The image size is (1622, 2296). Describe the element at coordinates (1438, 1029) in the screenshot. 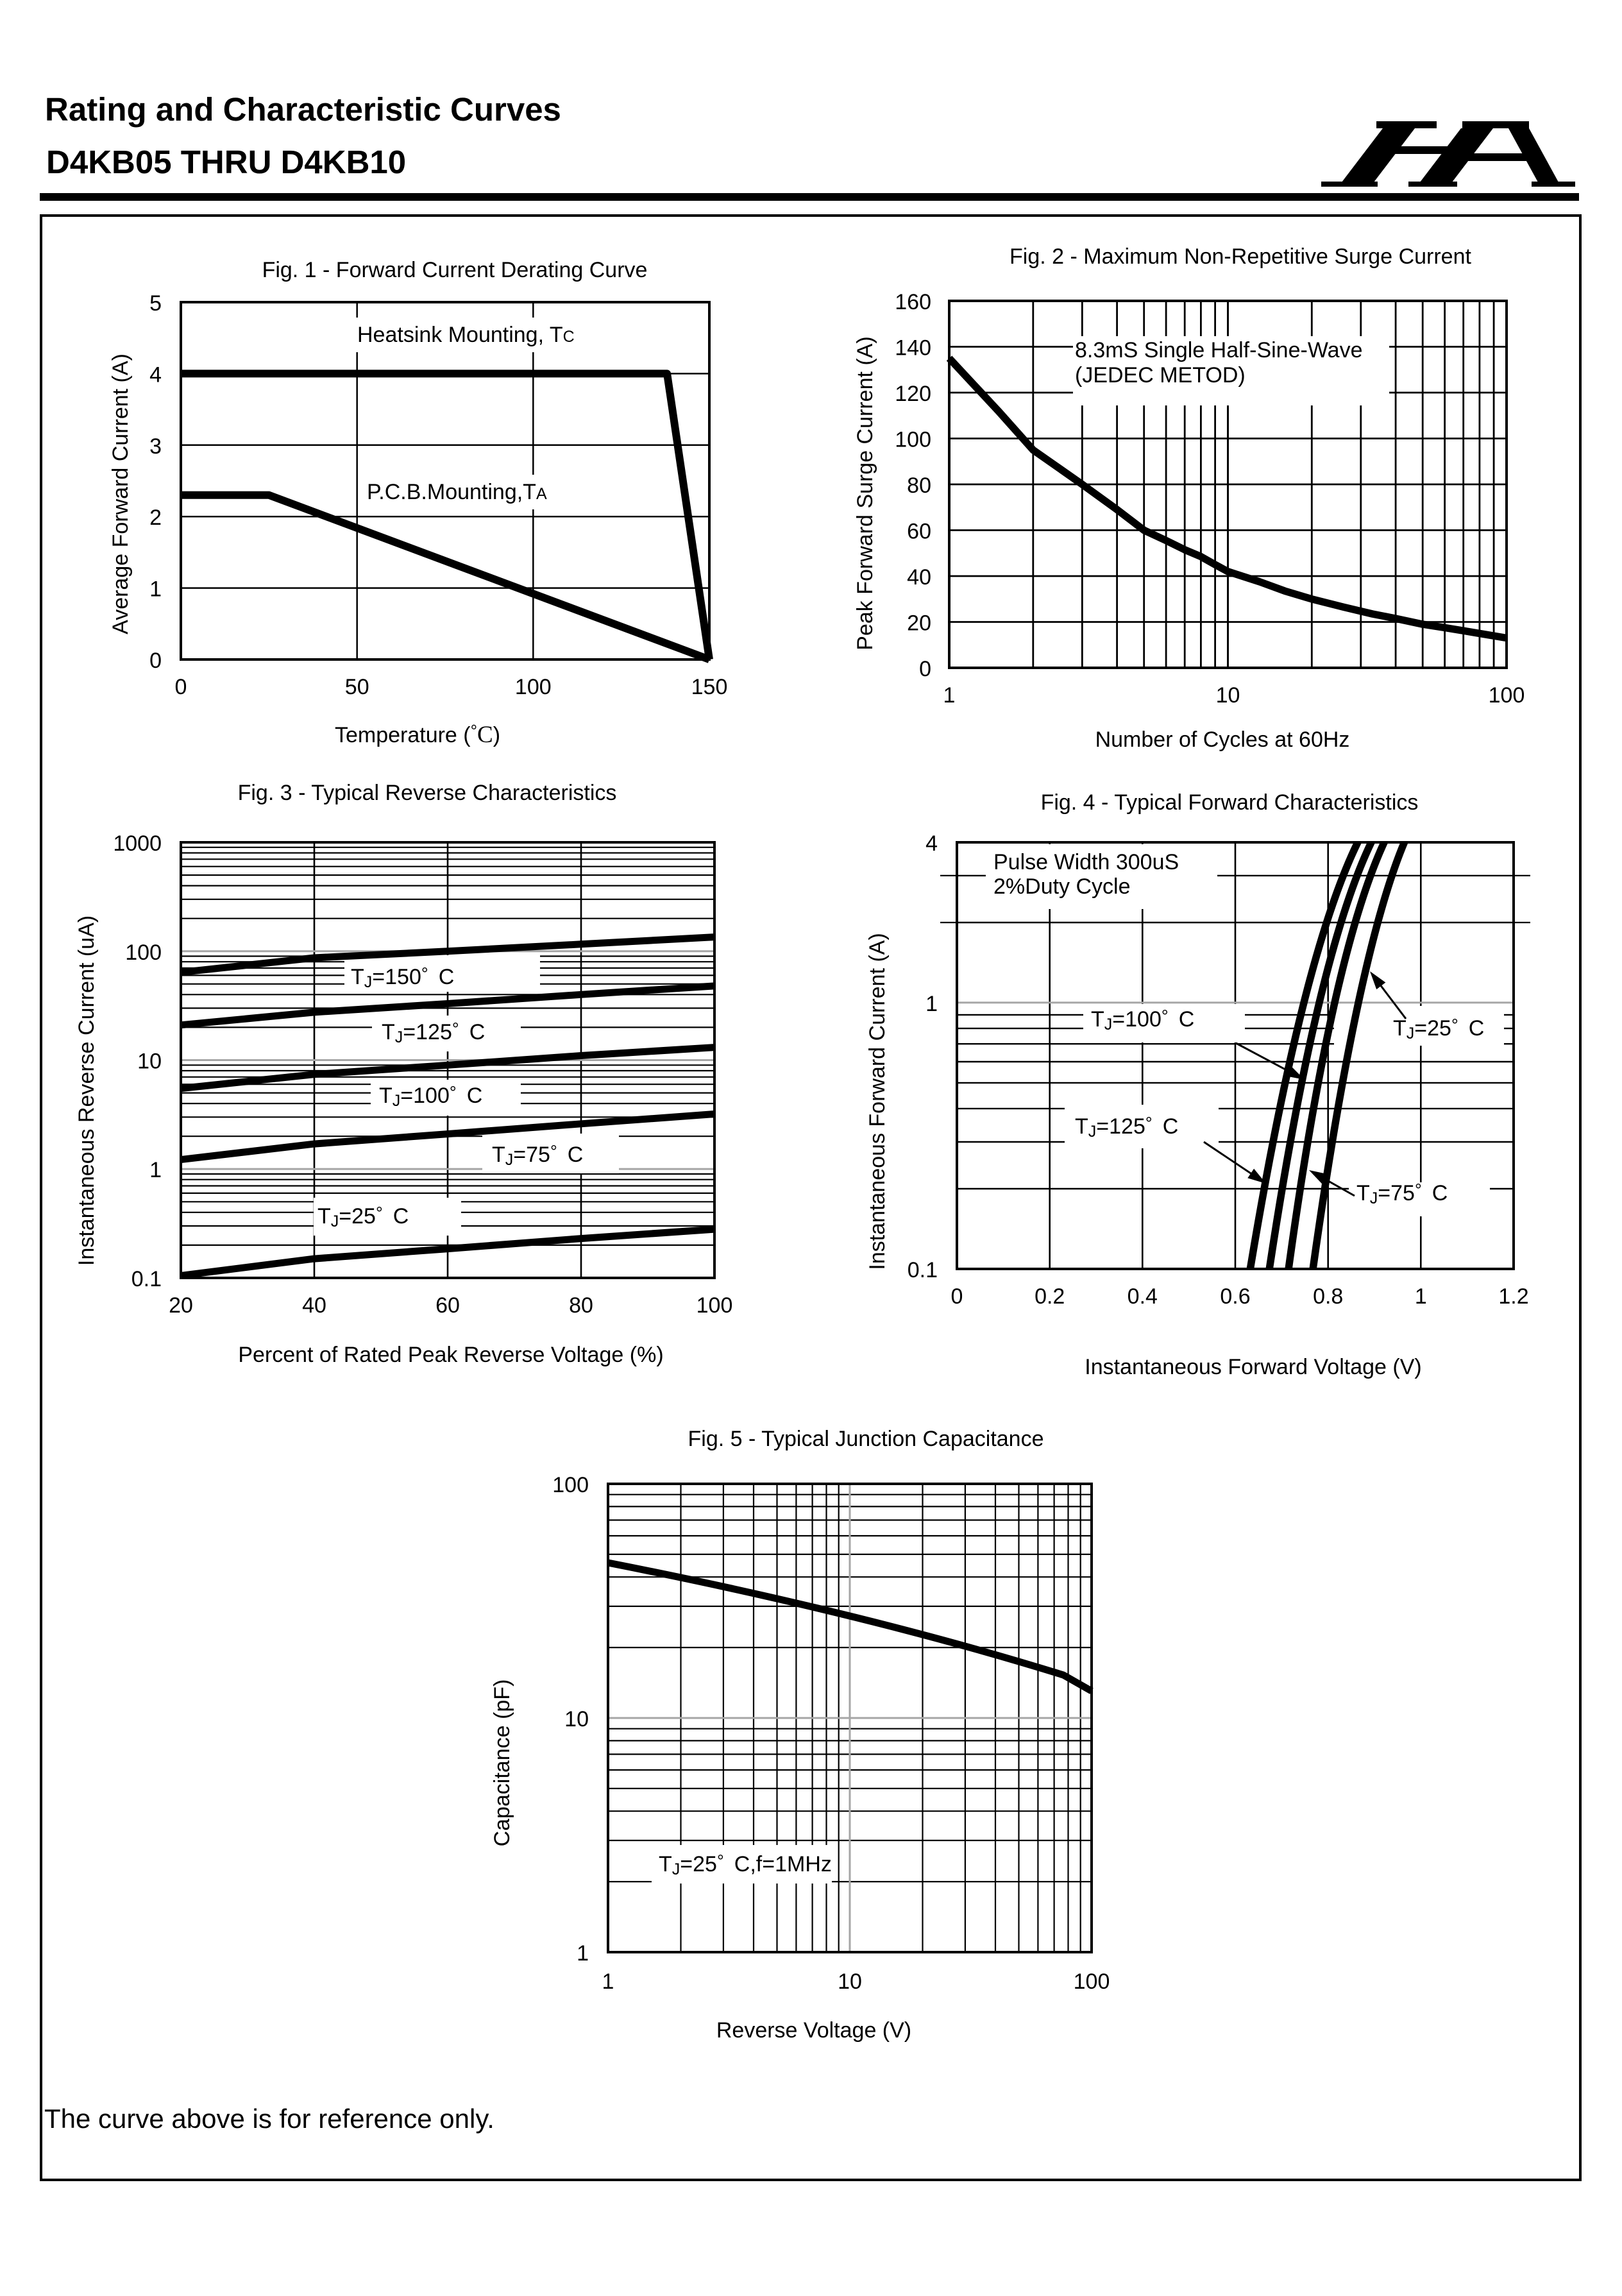

I see `svg-text:TJ=25°C: TJ=25° C` at that location.